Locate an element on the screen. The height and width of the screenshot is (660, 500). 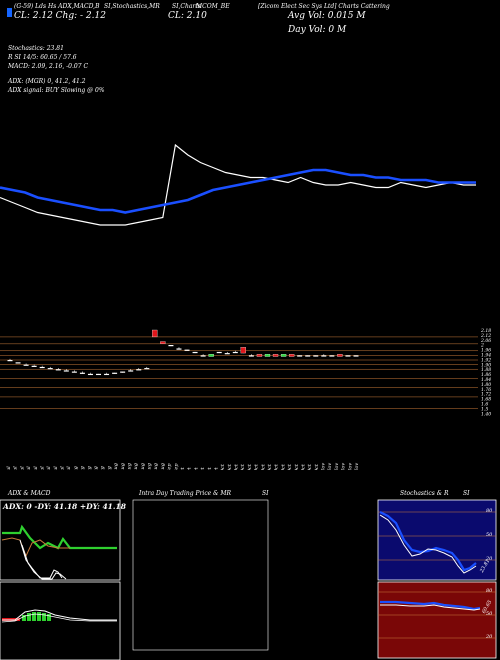
date-label: 14 Oct is located at coordinates (243, 466).